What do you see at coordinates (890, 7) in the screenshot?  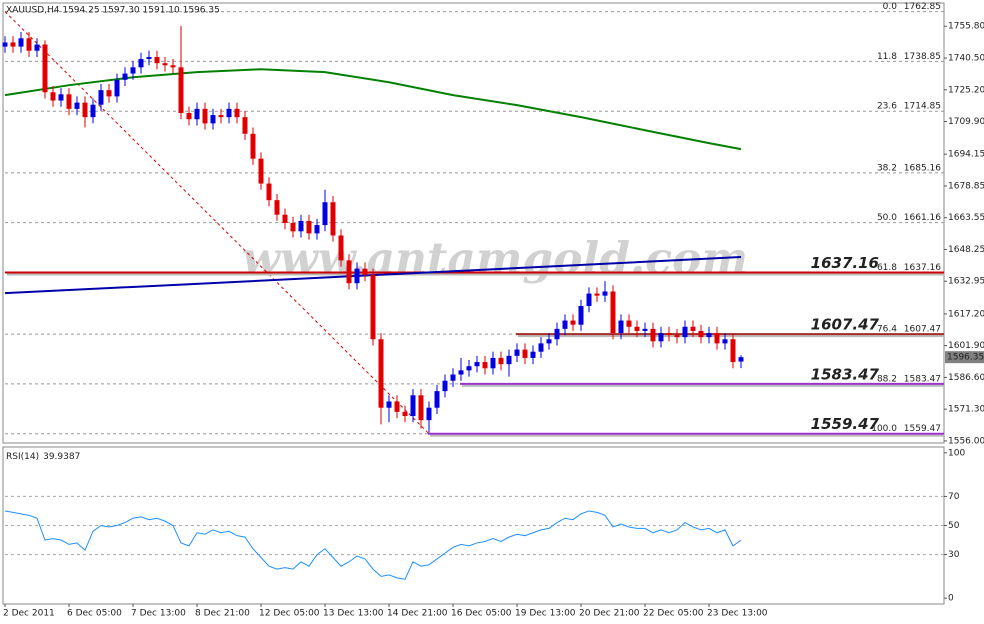 I see `fib-level-label: 0.0` at bounding box center [890, 7].